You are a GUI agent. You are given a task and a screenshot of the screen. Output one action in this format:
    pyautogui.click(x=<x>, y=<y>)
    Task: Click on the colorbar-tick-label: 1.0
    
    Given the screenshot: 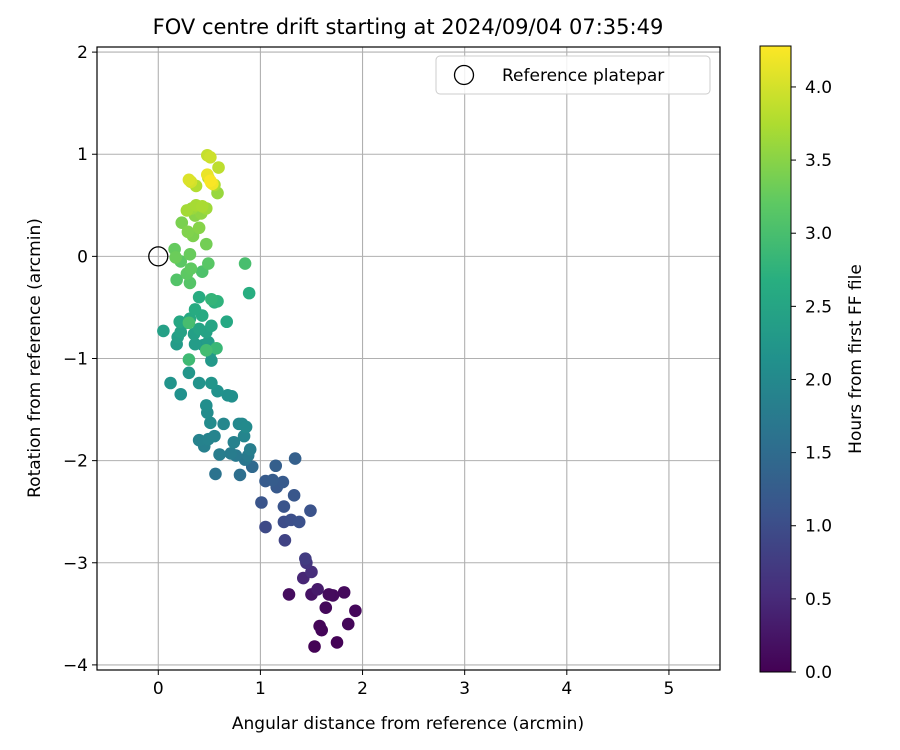 What is the action you would take?
    pyautogui.click(x=818, y=527)
    